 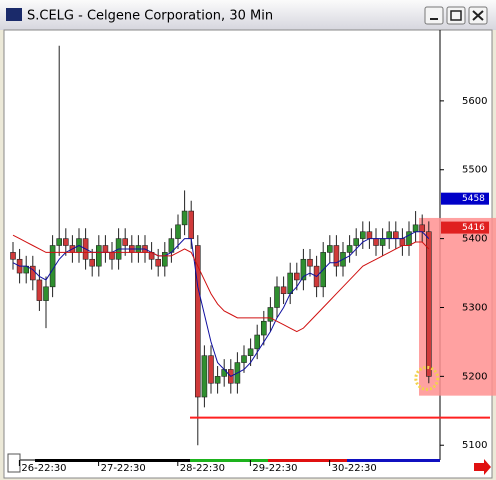 What do you see at coordinates (474, 376) in the screenshot?
I see `y-tick-label: 5200` at bounding box center [474, 376].